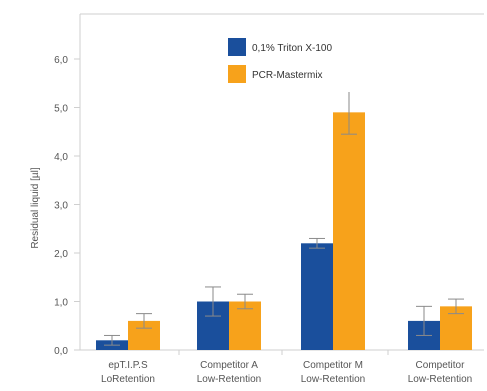 The image size is (487, 391). I want to click on legend-label: 0,1% Triton X-100, so click(292, 48).